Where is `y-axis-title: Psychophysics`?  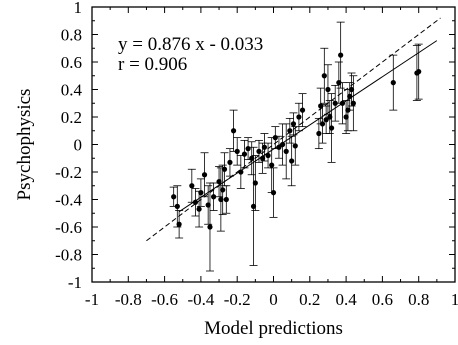 y-axis-title: Psychophysics is located at coordinates (24, 145).